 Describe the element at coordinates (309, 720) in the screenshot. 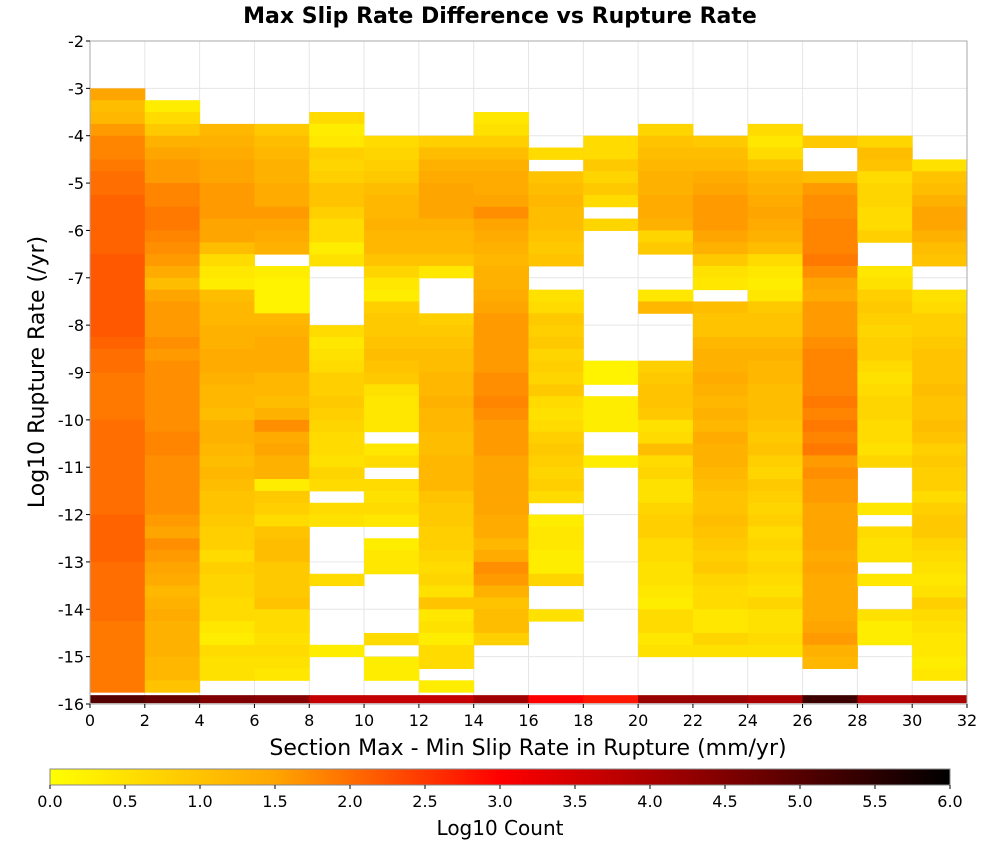

I see `x-tick-label: 8` at that location.